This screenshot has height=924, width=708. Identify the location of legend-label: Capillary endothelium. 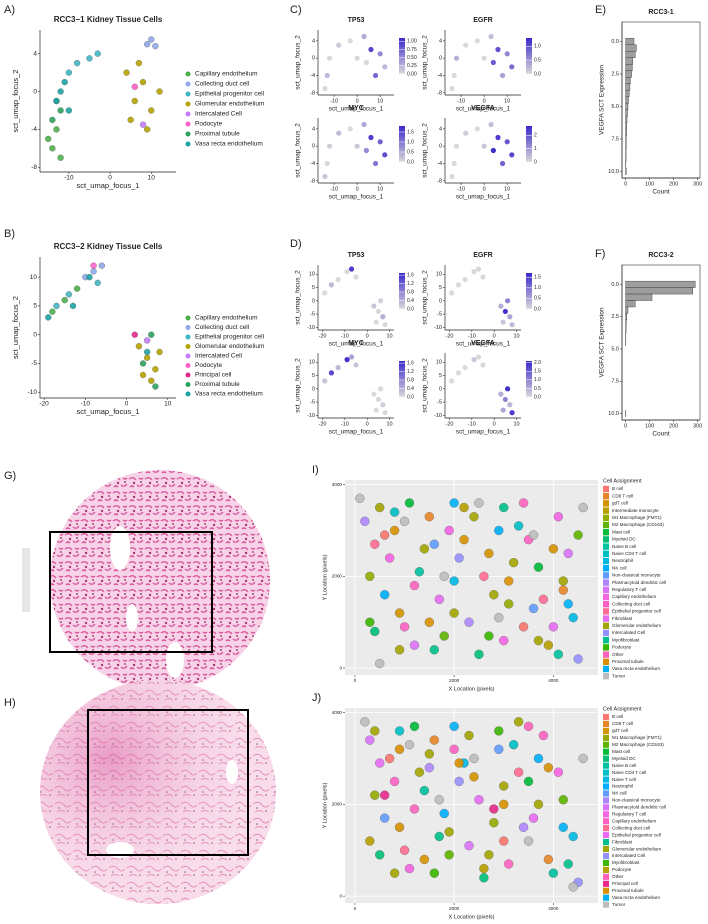
(226, 318).